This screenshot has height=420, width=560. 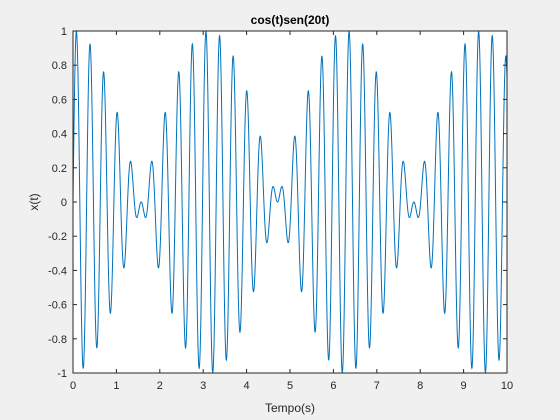 I want to click on x-tick-label: 4, so click(x=247, y=386).